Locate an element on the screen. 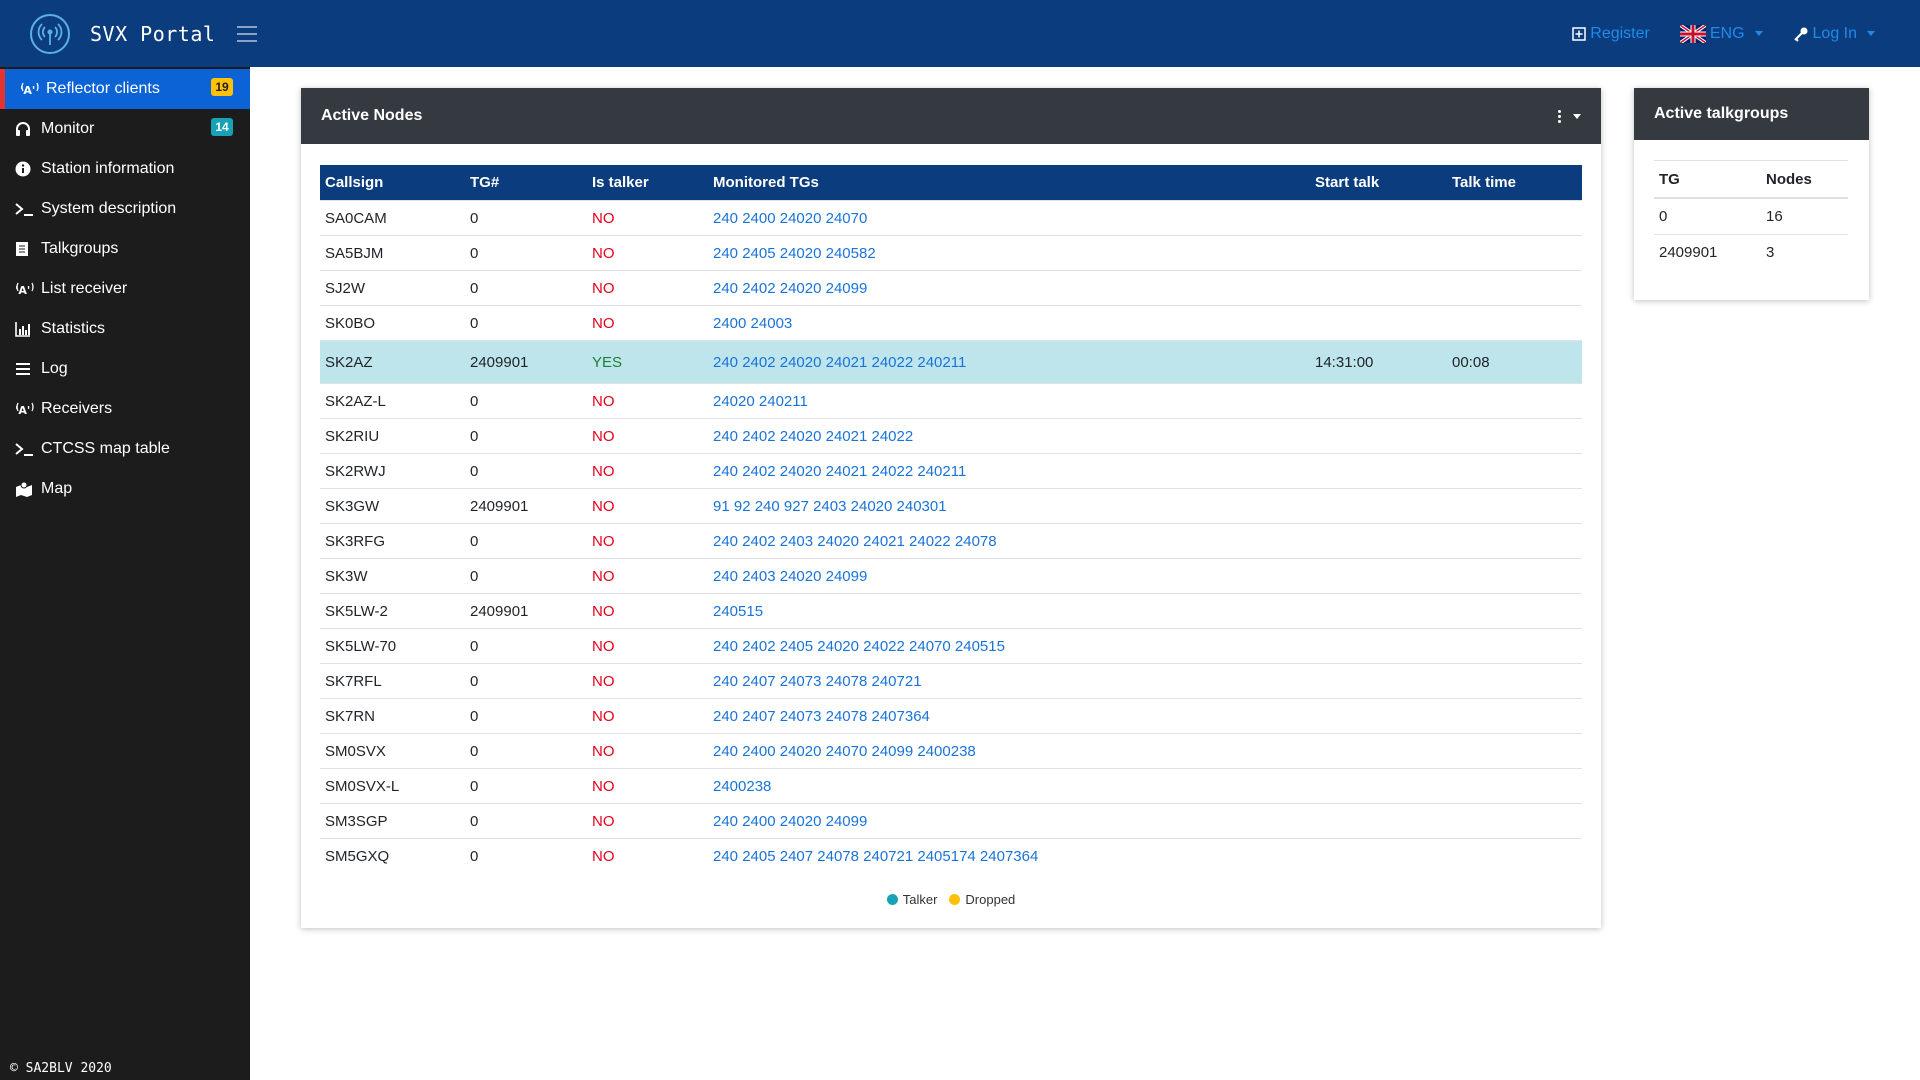  language-dropdown: ENG is located at coordinates (1721, 33).